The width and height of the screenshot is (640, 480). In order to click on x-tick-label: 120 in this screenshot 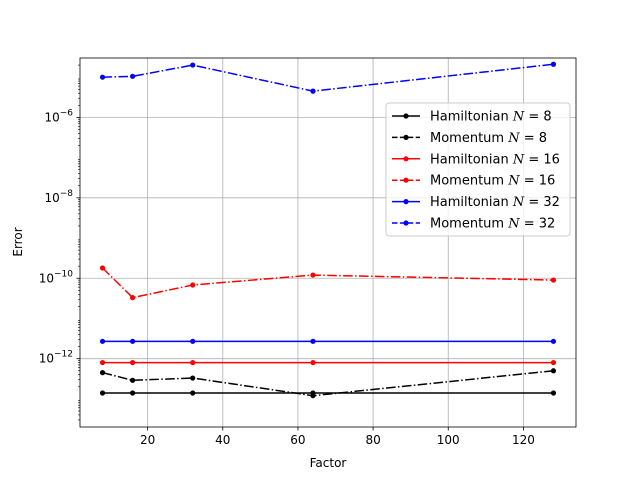, I will do `click(523, 440)`.